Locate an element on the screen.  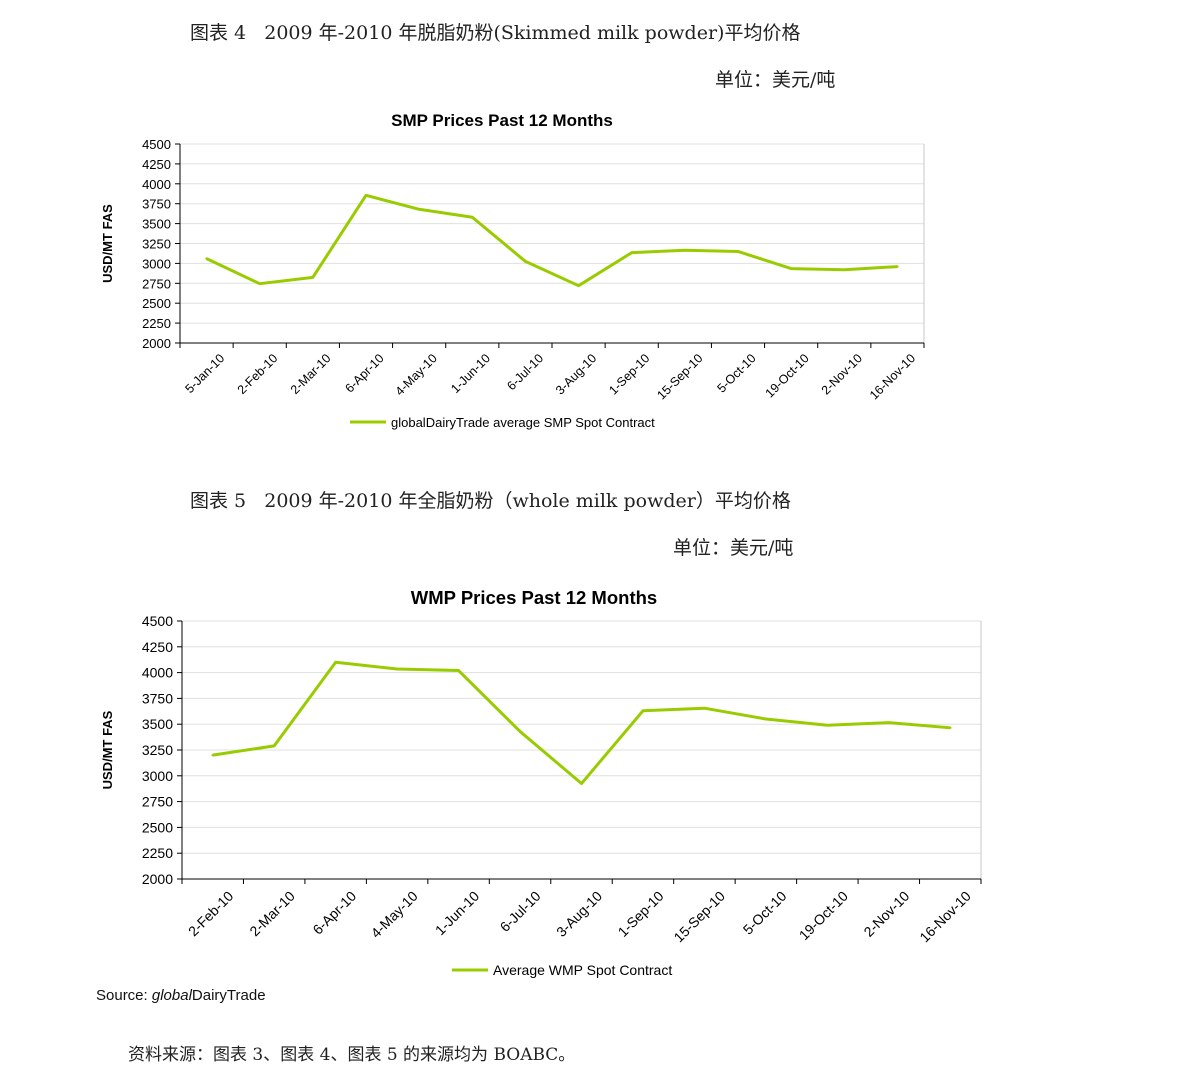
chart-source: Source: globalDairyTrade is located at coordinates (181, 995).